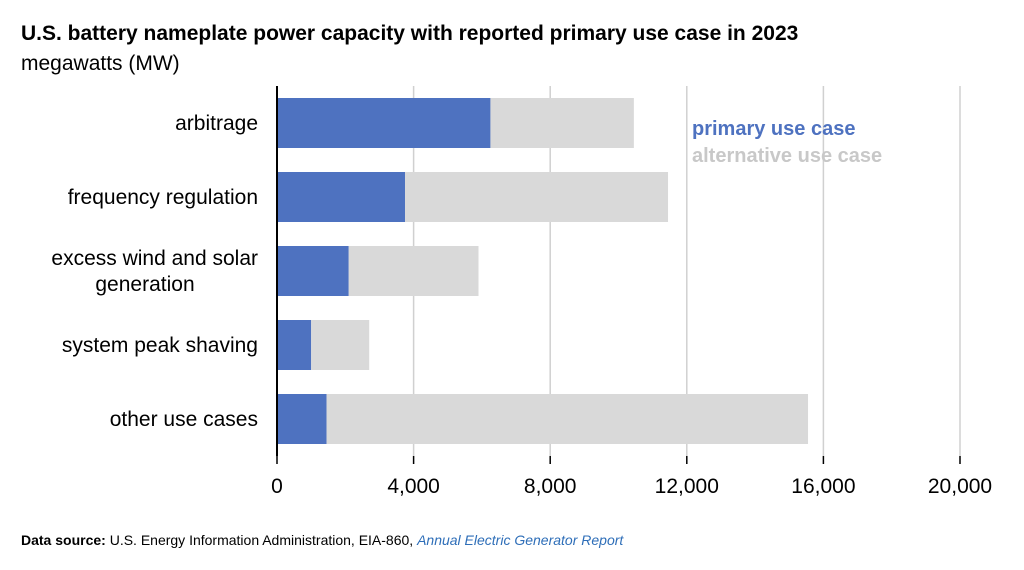 The height and width of the screenshot is (570, 1024). I want to click on x-tick-label: 12,000, so click(687, 486).